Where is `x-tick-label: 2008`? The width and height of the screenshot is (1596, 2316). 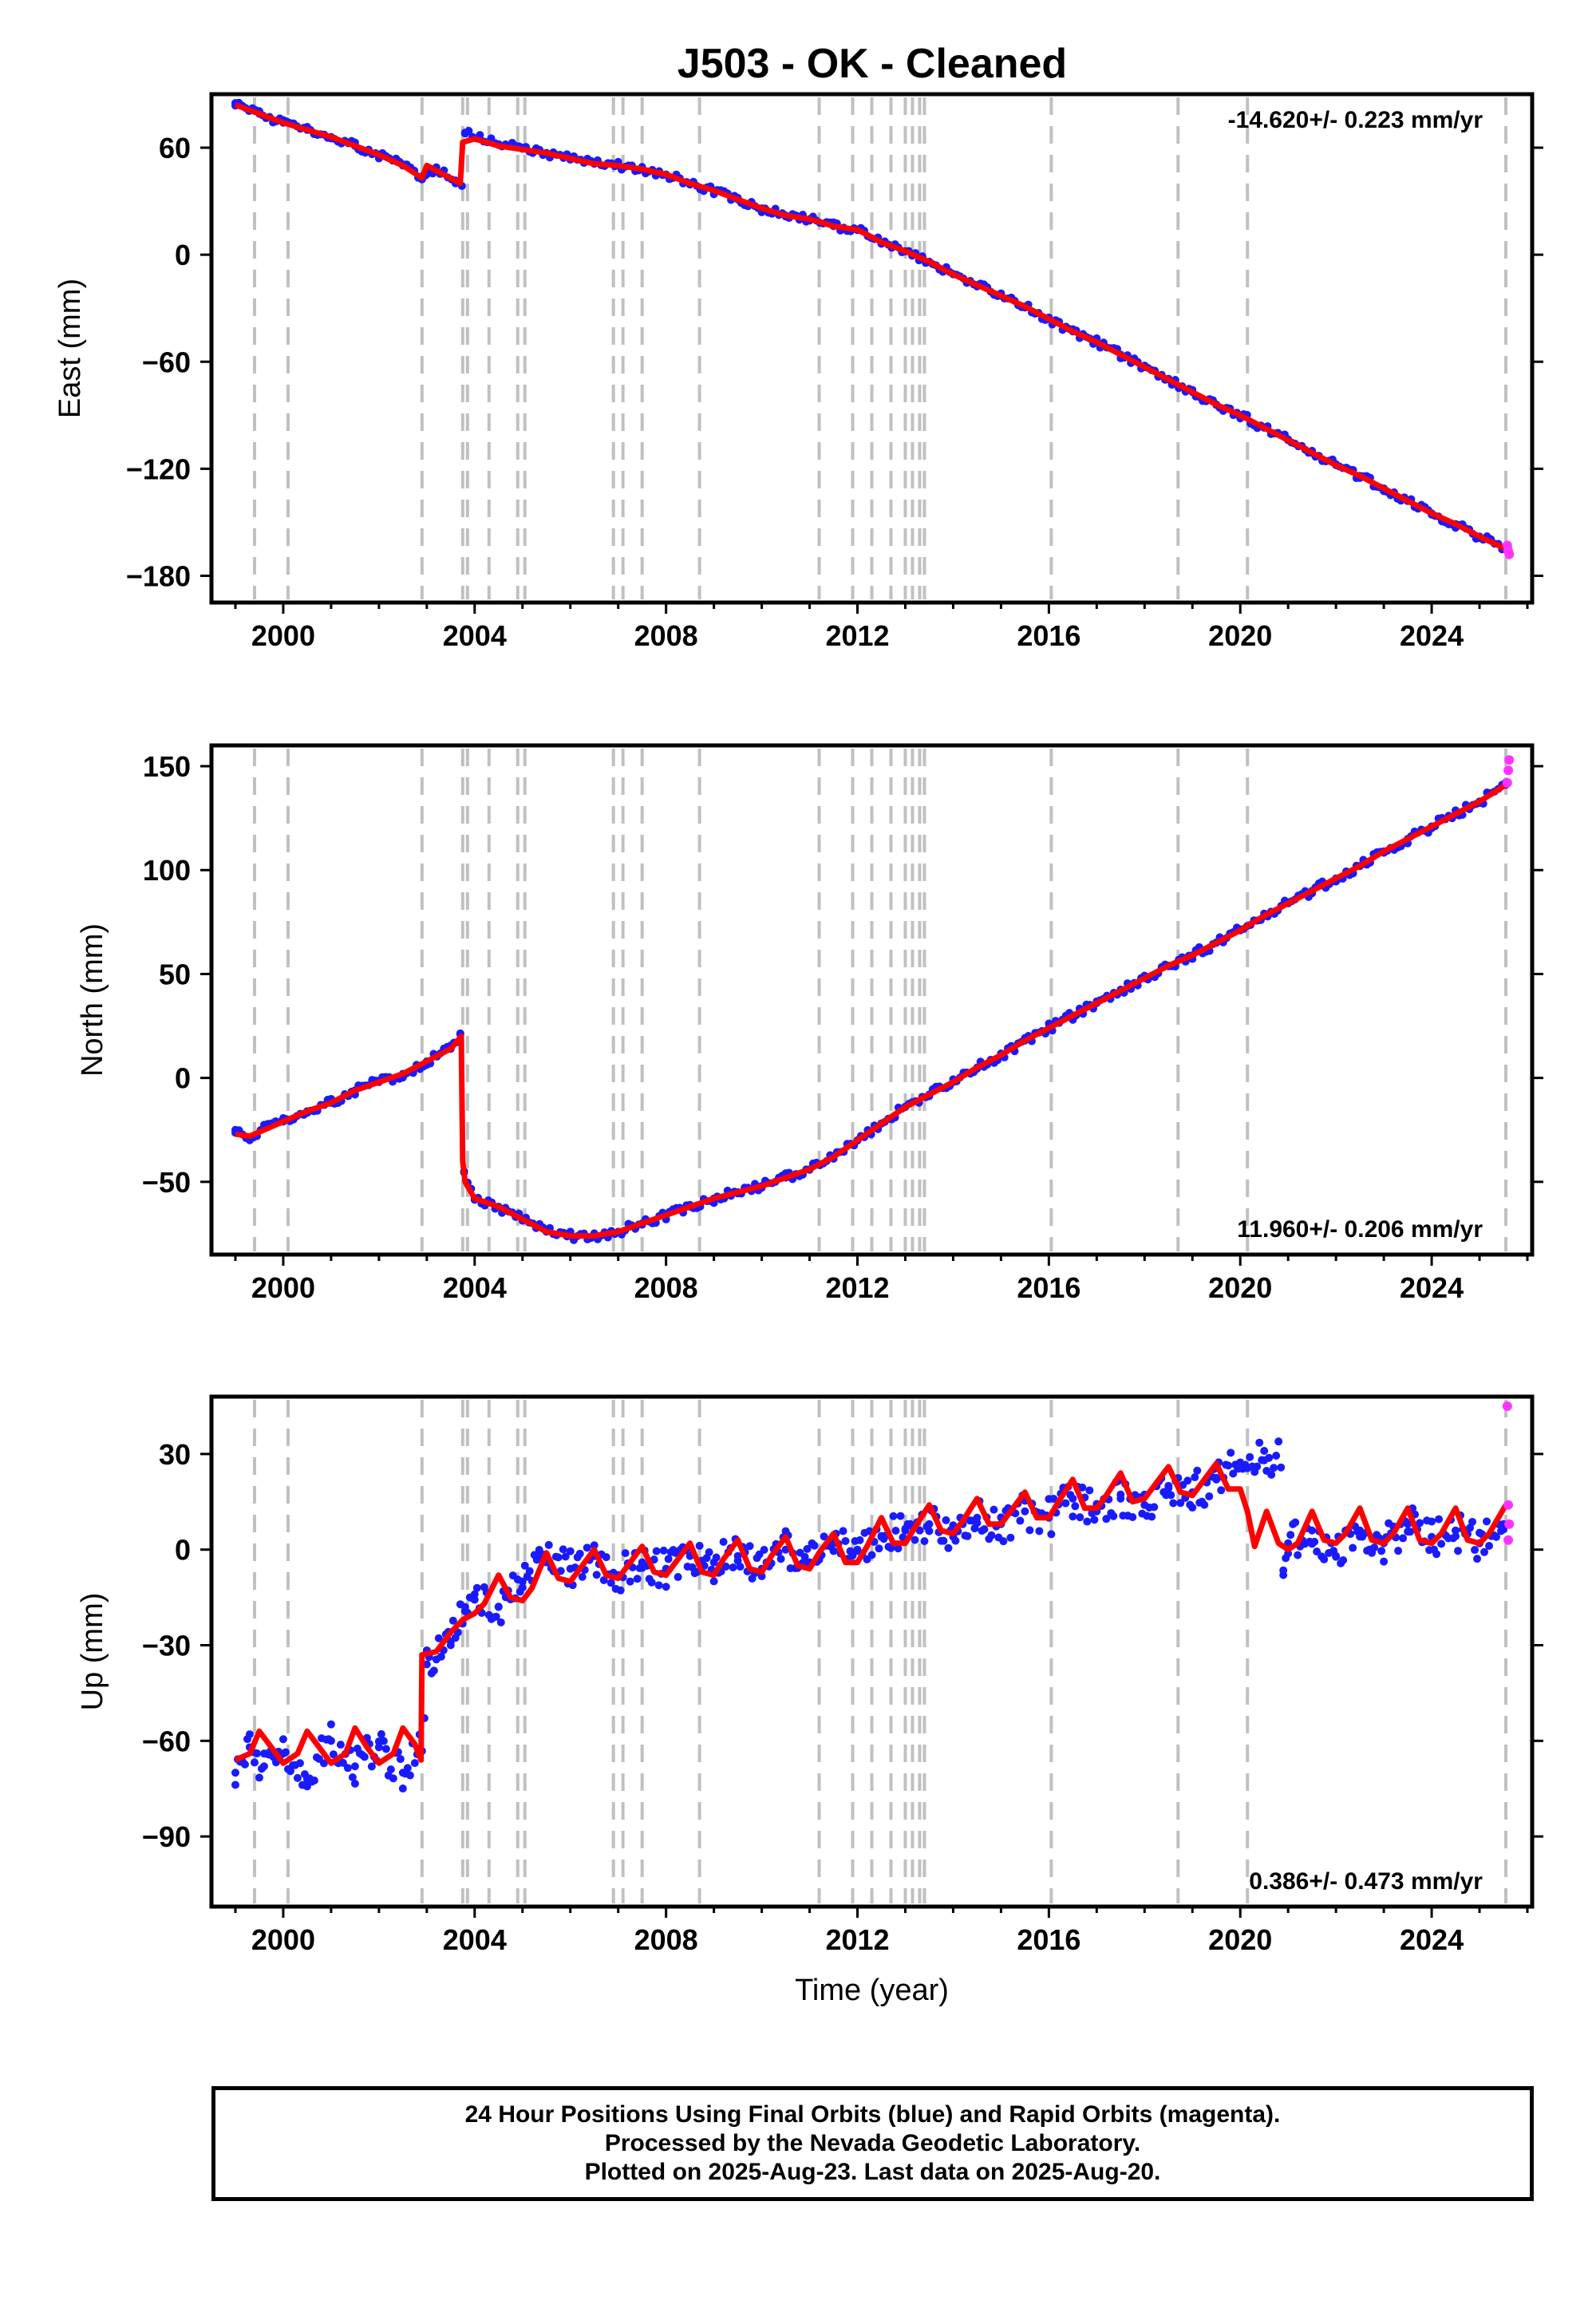
x-tick-label: 2008 is located at coordinates (666, 635).